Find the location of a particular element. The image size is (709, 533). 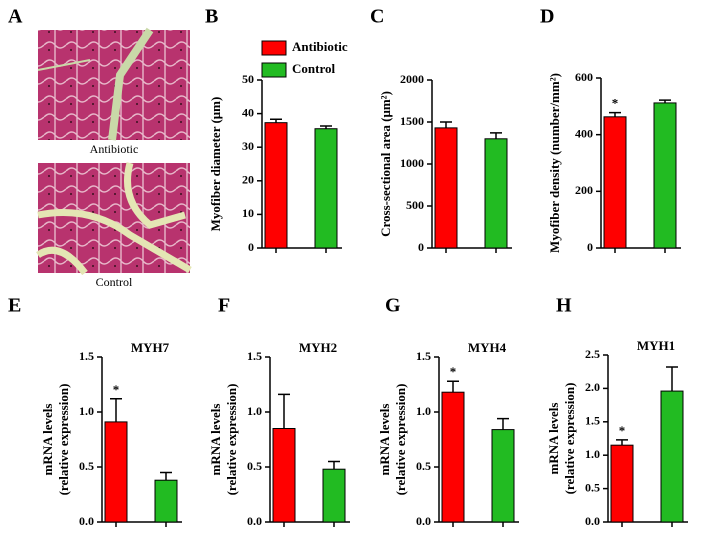

y-tick-label: 30 is located at coordinates (248, 146).